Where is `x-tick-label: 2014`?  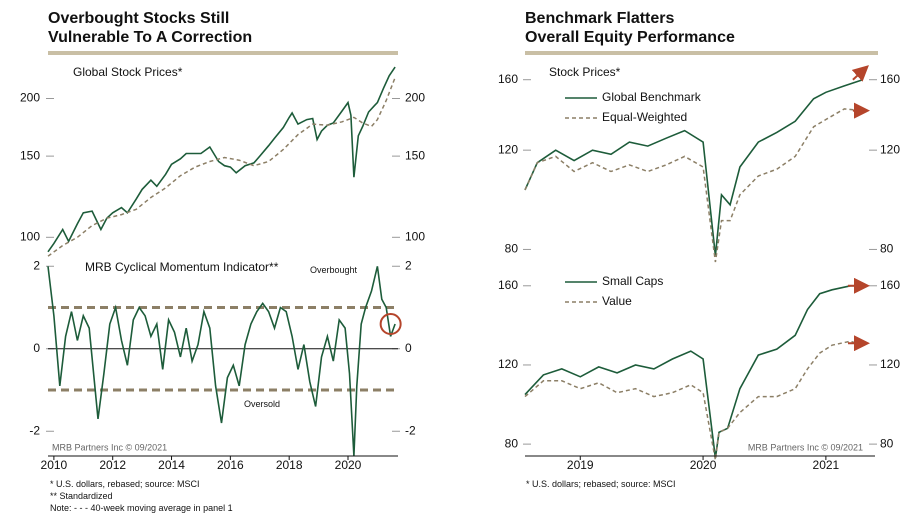
x-tick-label: 2014 is located at coordinates (171, 465).